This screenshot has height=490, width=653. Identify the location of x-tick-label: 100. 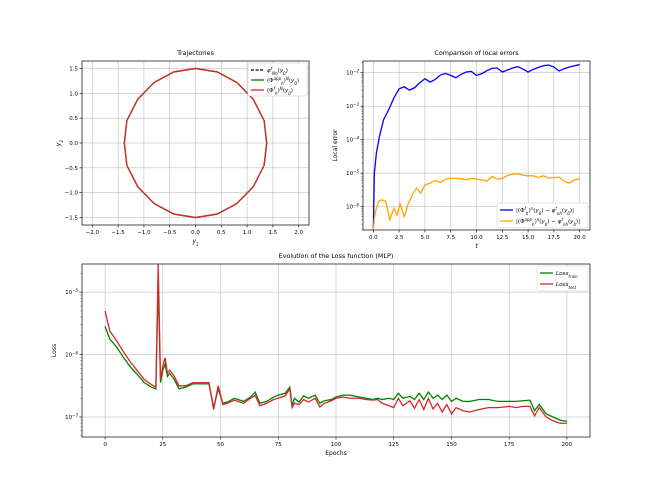
(336, 445).